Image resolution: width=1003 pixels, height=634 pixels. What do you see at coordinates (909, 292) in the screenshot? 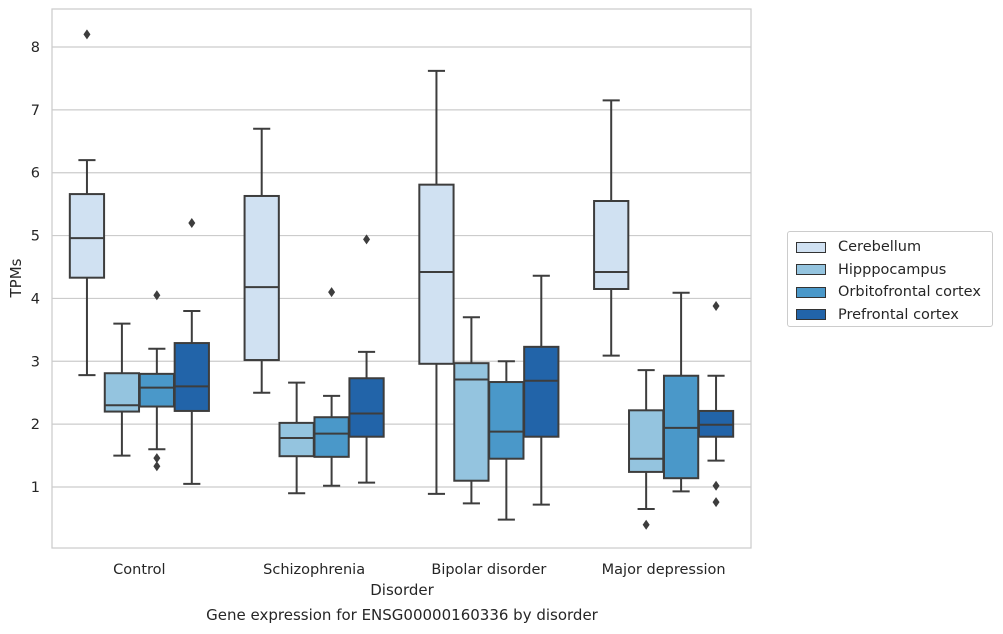
I see `legend-label: Orbitofrontal cortex` at bounding box center [909, 292].